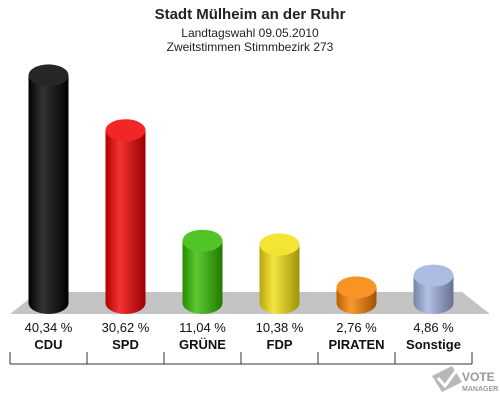  Describe the element at coordinates (478, 377) in the screenshot. I see `logo-line1: VOTE` at that location.